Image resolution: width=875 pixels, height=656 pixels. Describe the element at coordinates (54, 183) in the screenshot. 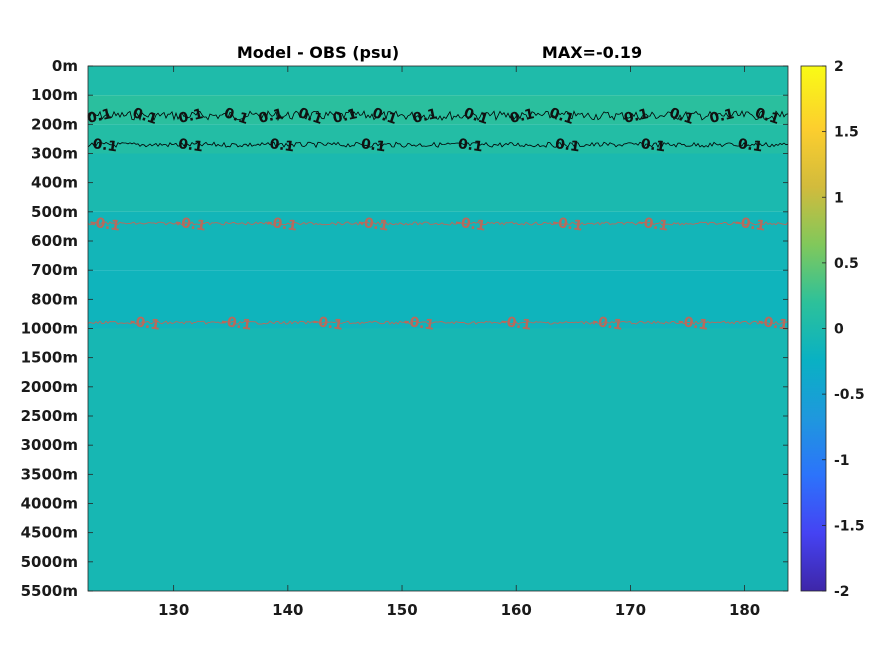

I see `y-tick-label: 400m` at that location.